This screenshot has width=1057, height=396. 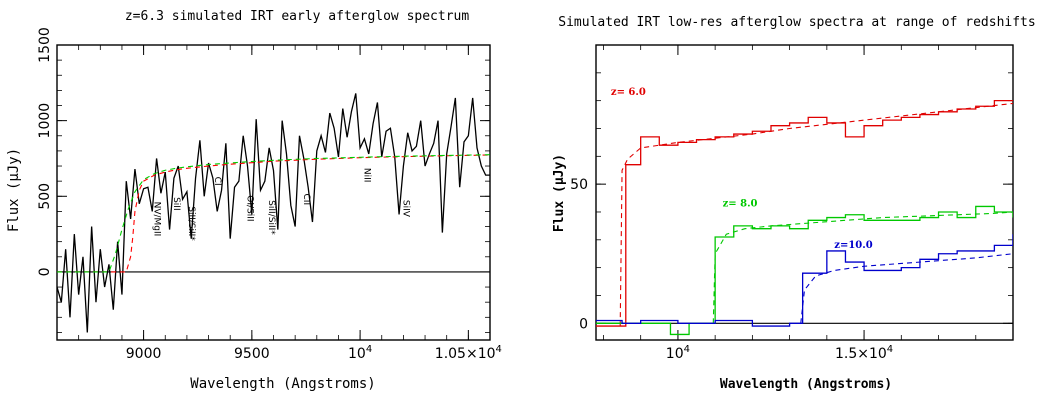 What do you see at coordinates (176, 204) in the screenshot?
I see `line-annotation: SiII` at bounding box center [176, 204].